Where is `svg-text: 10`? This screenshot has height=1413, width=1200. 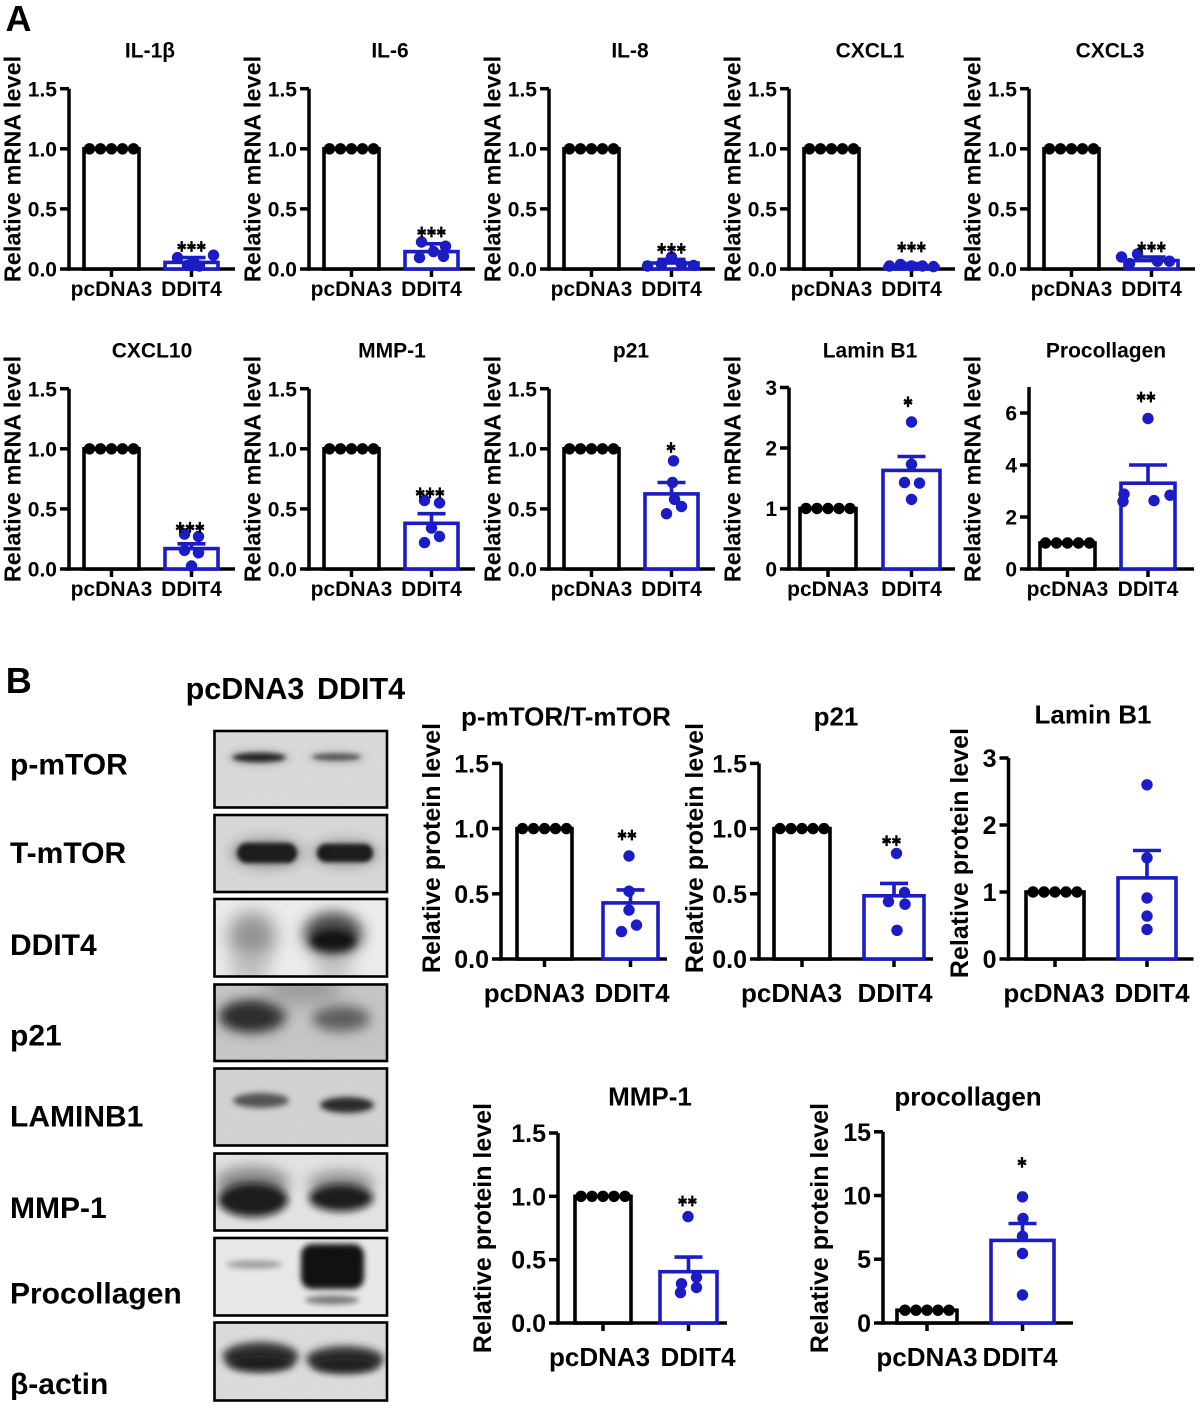 svg-text: 10 is located at coordinates (857, 1197).